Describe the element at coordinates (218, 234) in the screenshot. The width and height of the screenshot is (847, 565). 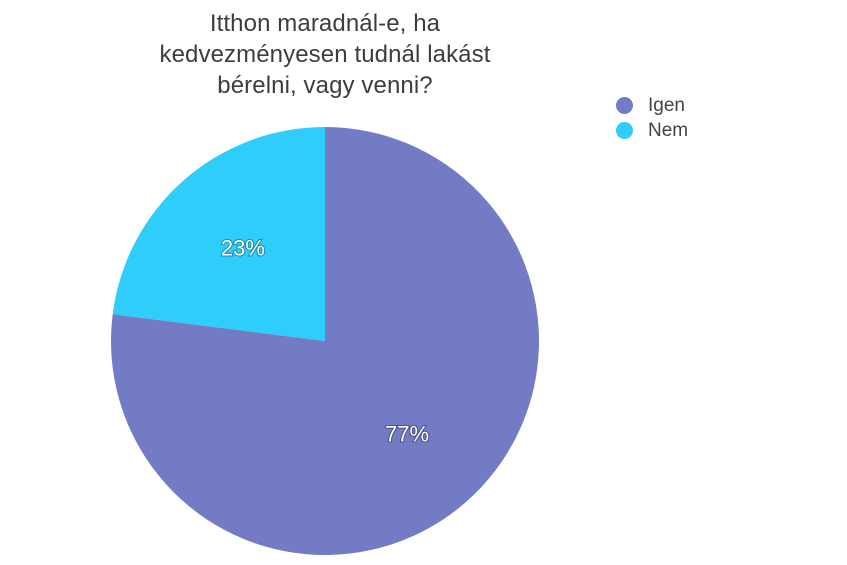
I see `pie-slice-nem` at that location.